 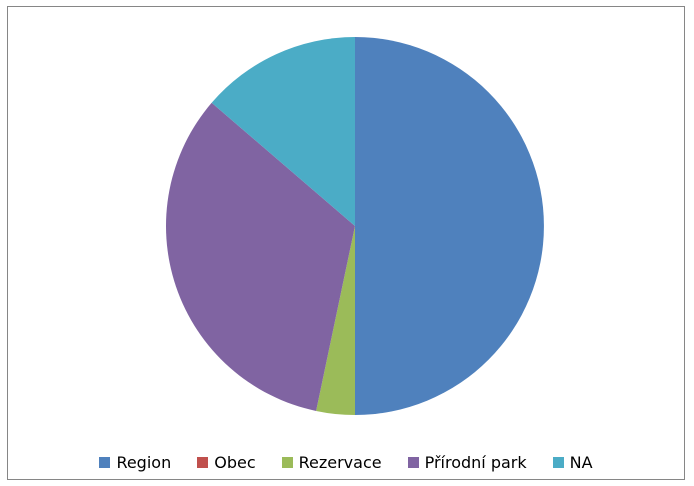 What do you see at coordinates (105, 462) in the screenshot?
I see `legend-swatch-region` at bounding box center [105, 462].